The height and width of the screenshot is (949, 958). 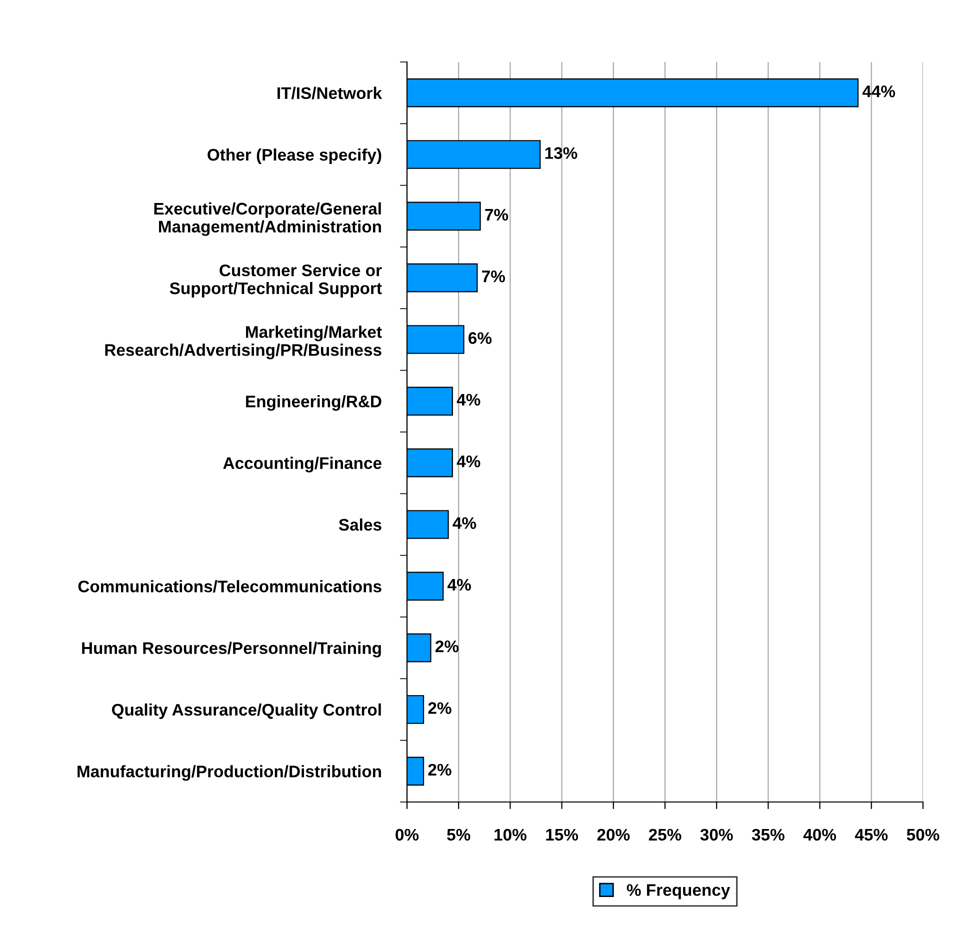 I want to click on y-tick-label: Marketing/Market Research/Advertising/PR/Business, so click(x=243, y=343).